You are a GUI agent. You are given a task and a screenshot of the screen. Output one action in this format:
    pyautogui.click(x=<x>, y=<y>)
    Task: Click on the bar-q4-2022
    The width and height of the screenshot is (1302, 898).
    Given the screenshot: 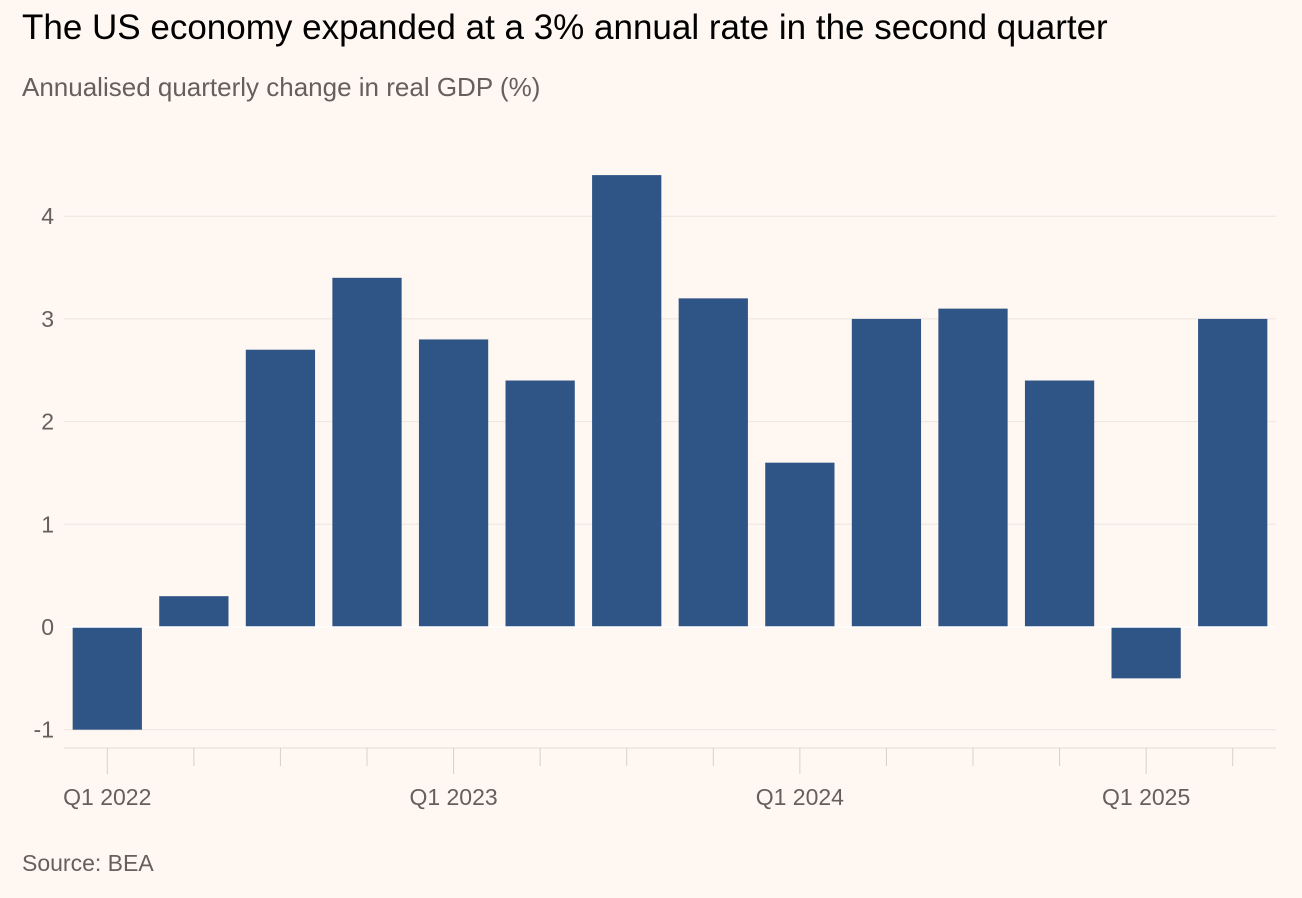 What is the action you would take?
    pyautogui.click(x=367, y=452)
    